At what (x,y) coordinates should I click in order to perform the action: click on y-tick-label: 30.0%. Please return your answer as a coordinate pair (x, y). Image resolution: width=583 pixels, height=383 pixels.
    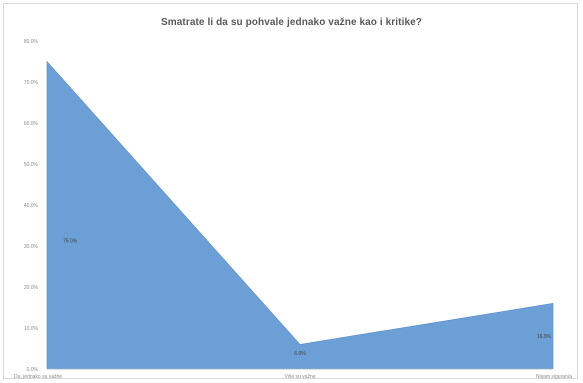
    Looking at the image, I should click on (31, 247).